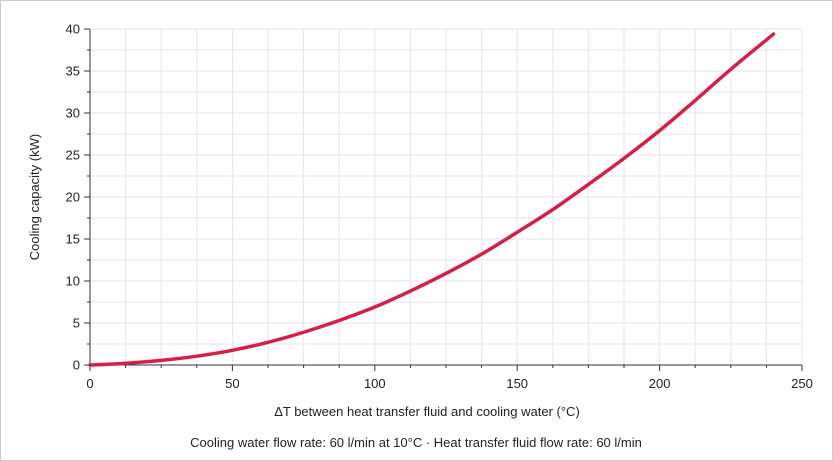  What do you see at coordinates (232, 383) in the screenshot?
I see `x-tick-label: 50` at bounding box center [232, 383].